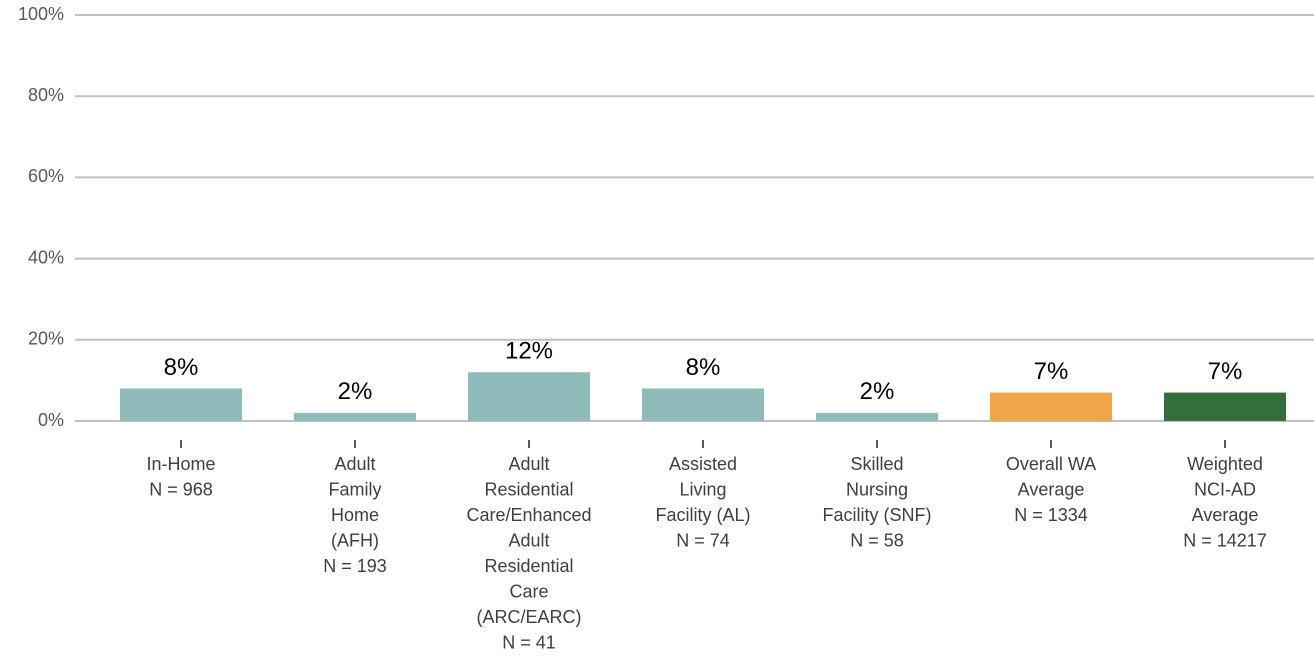 This screenshot has width=1314, height=656. What do you see at coordinates (1225, 464) in the screenshot?
I see `x-tick-label-line: Weighted` at bounding box center [1225, 464].